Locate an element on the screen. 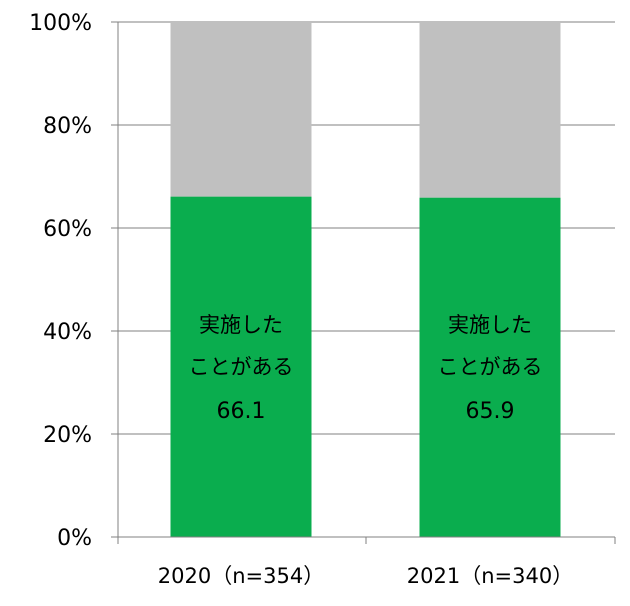  y-tick-label: 20% is located at coordinates (67, 435).